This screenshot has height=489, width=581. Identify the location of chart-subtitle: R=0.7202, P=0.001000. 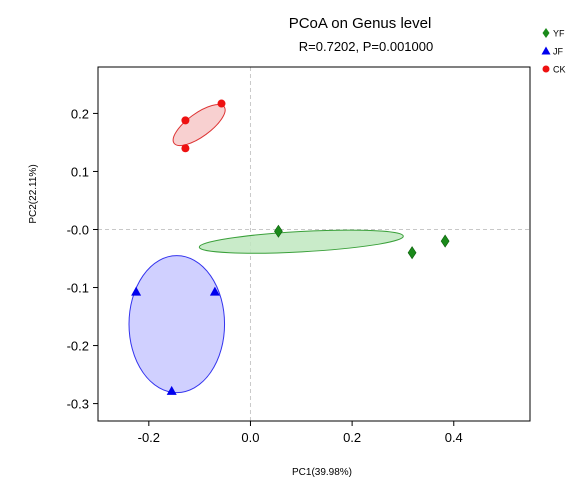
(366, 46).